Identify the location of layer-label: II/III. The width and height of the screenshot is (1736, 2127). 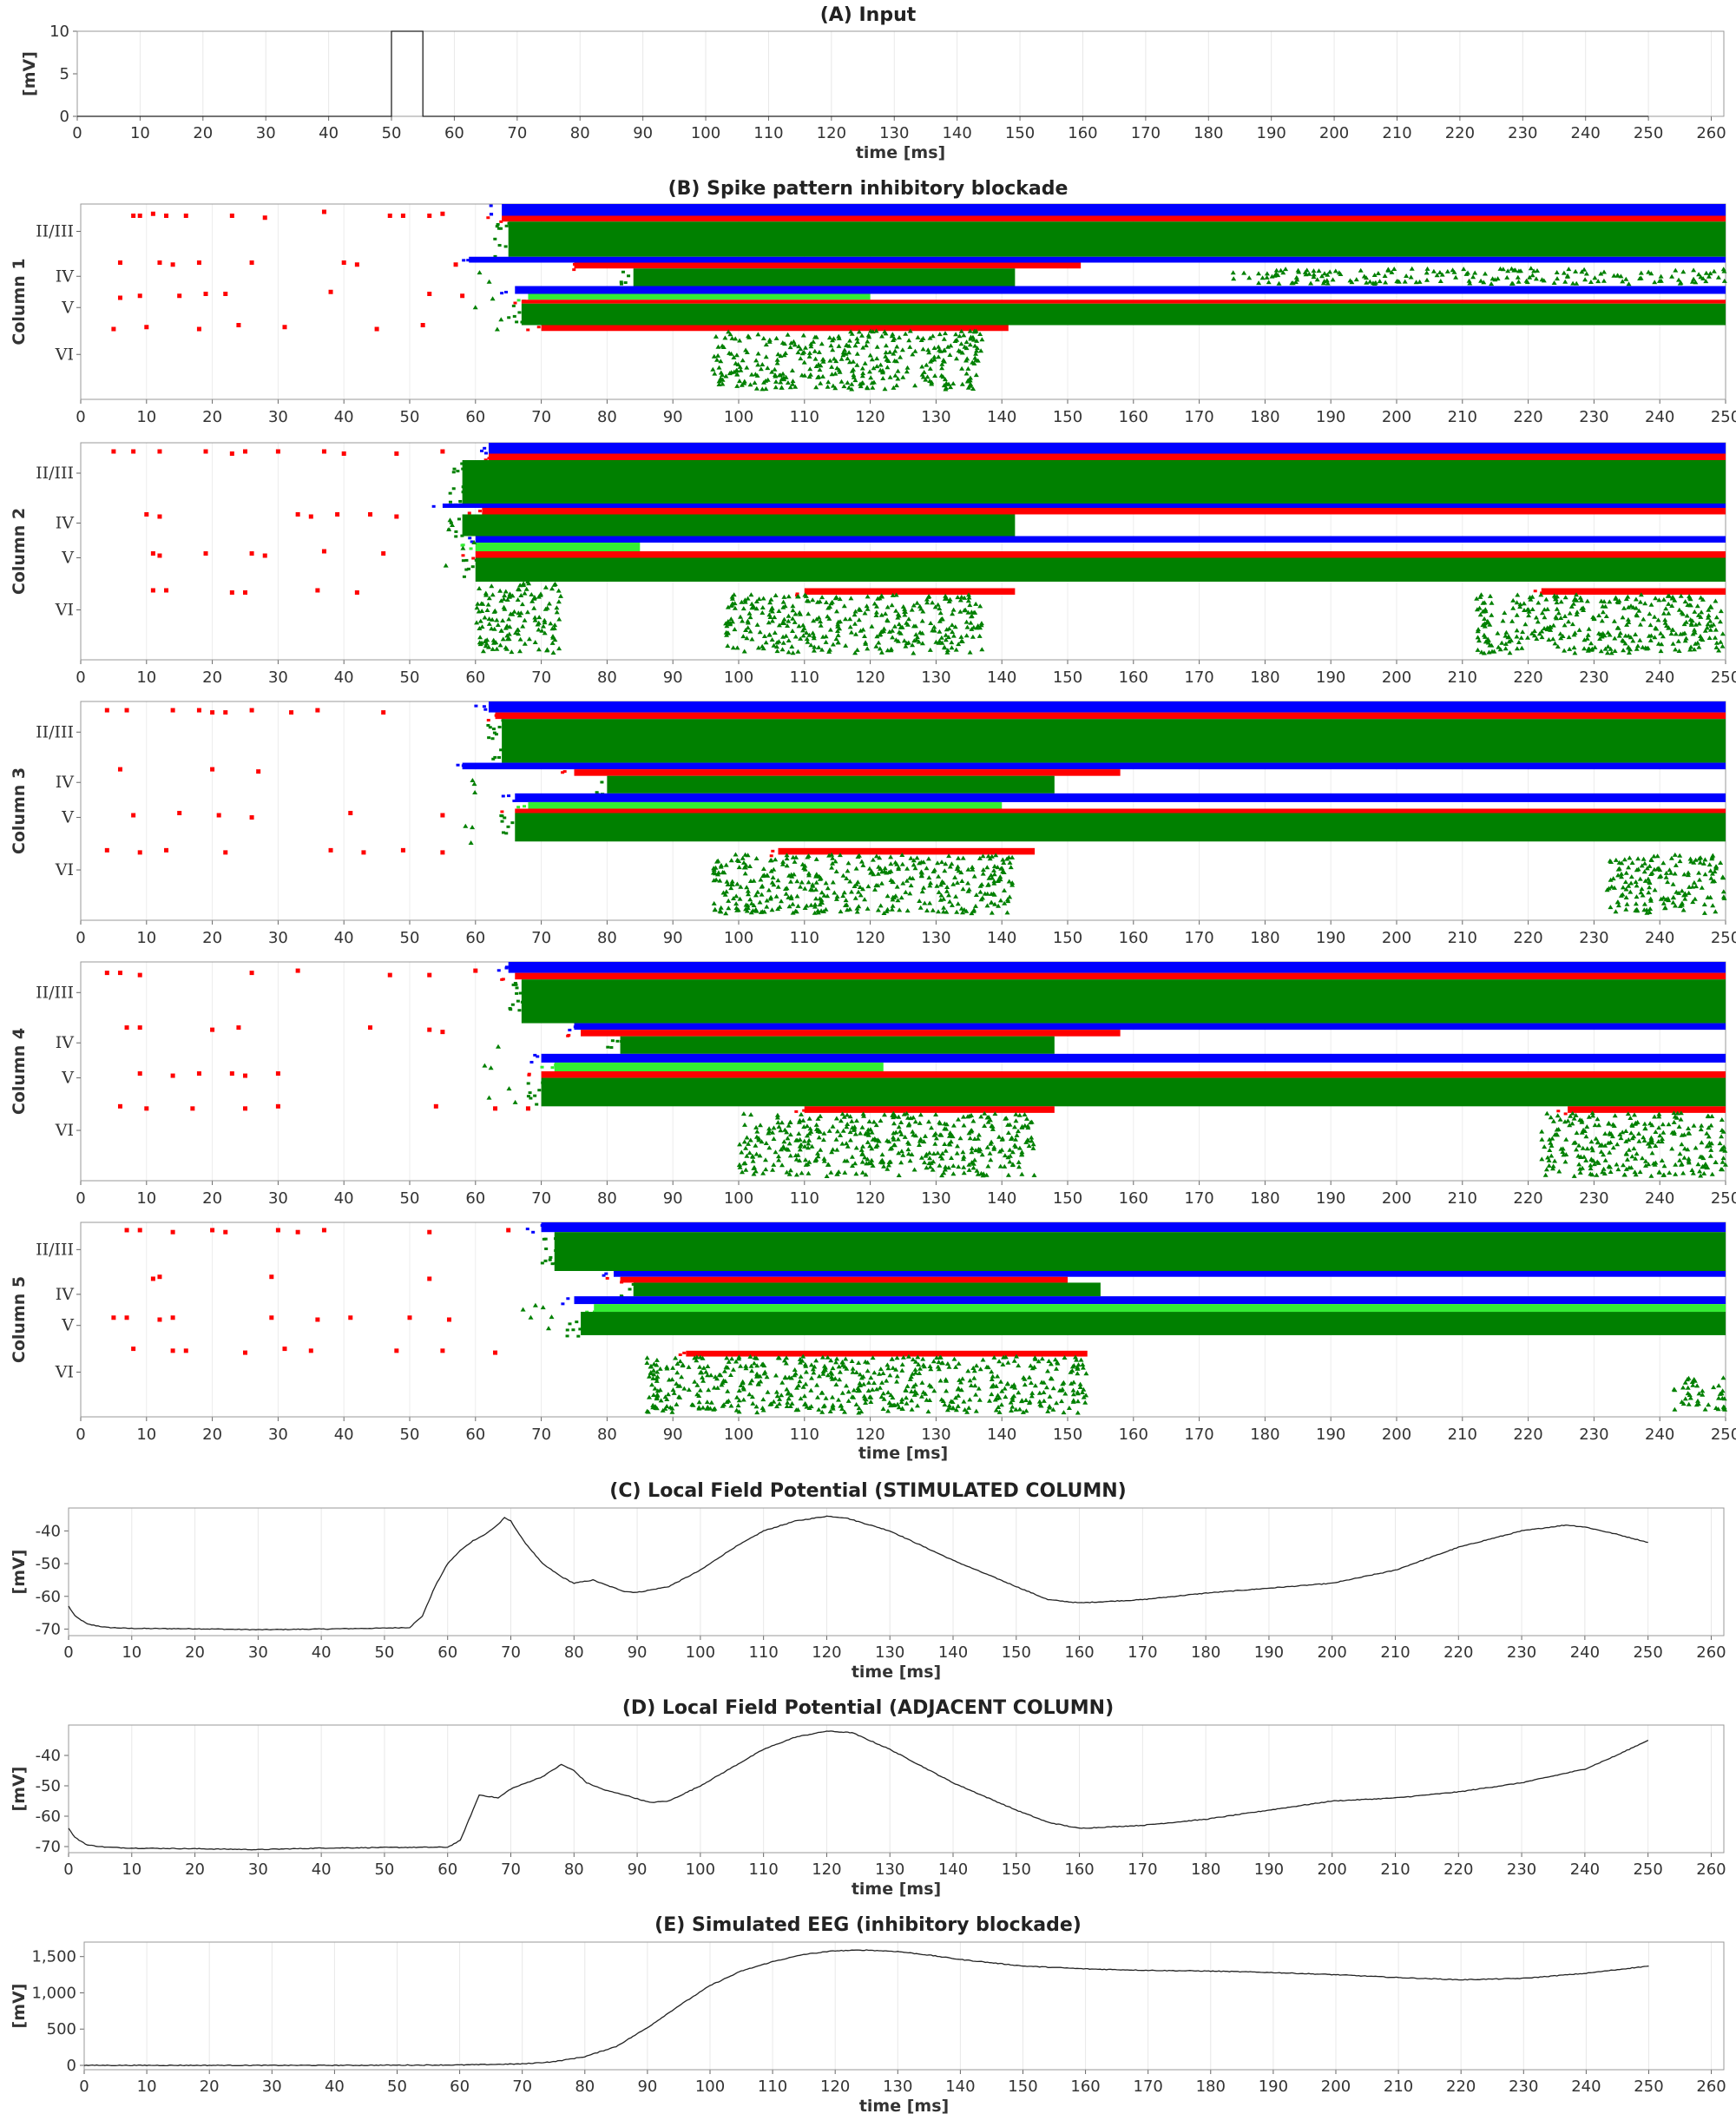
(55, 731).